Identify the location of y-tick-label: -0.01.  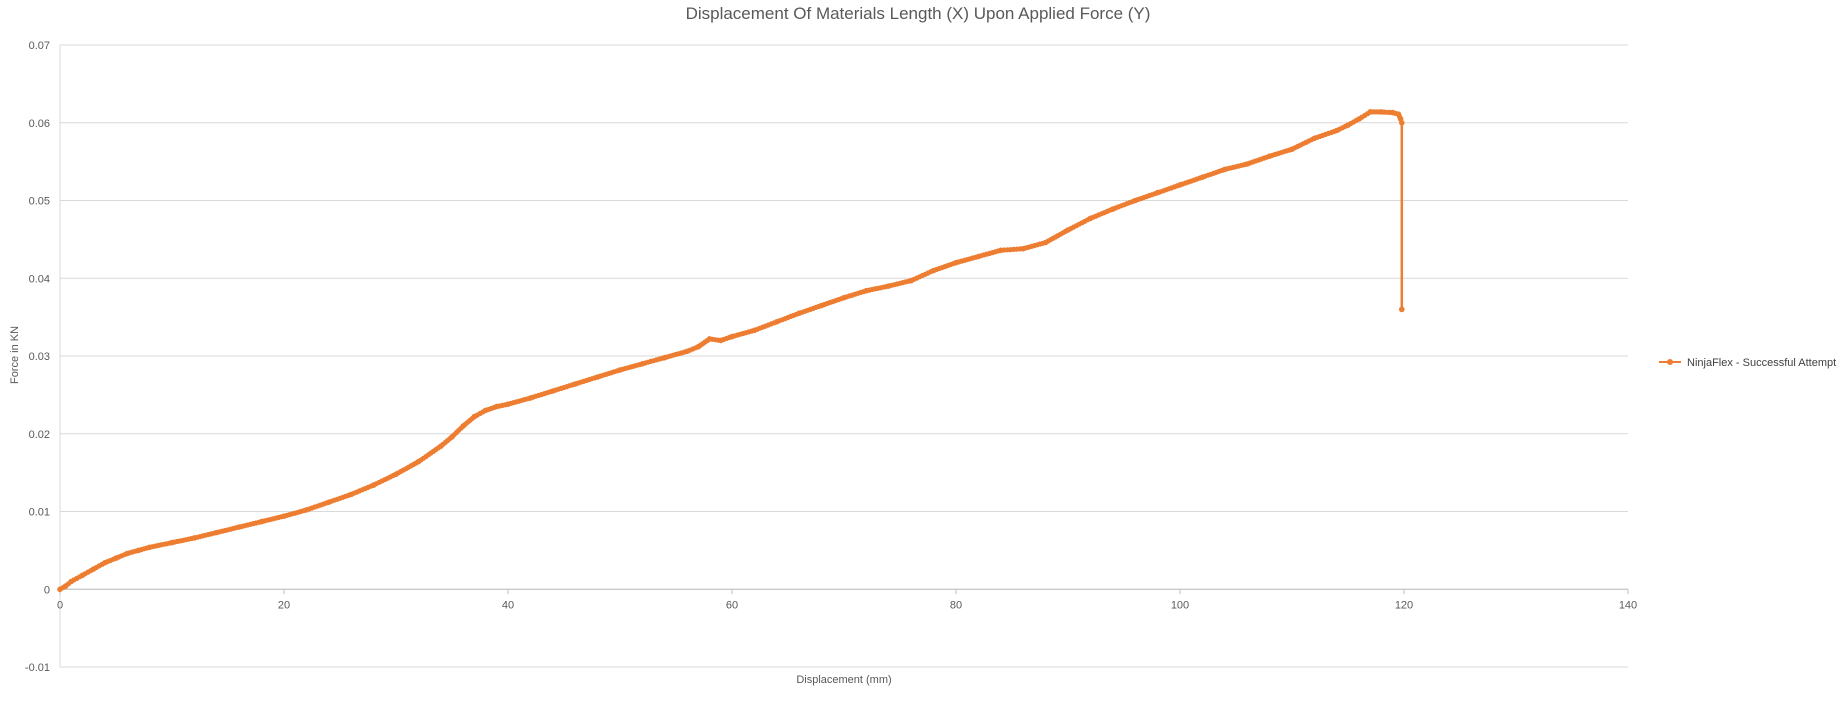
(37, 668).